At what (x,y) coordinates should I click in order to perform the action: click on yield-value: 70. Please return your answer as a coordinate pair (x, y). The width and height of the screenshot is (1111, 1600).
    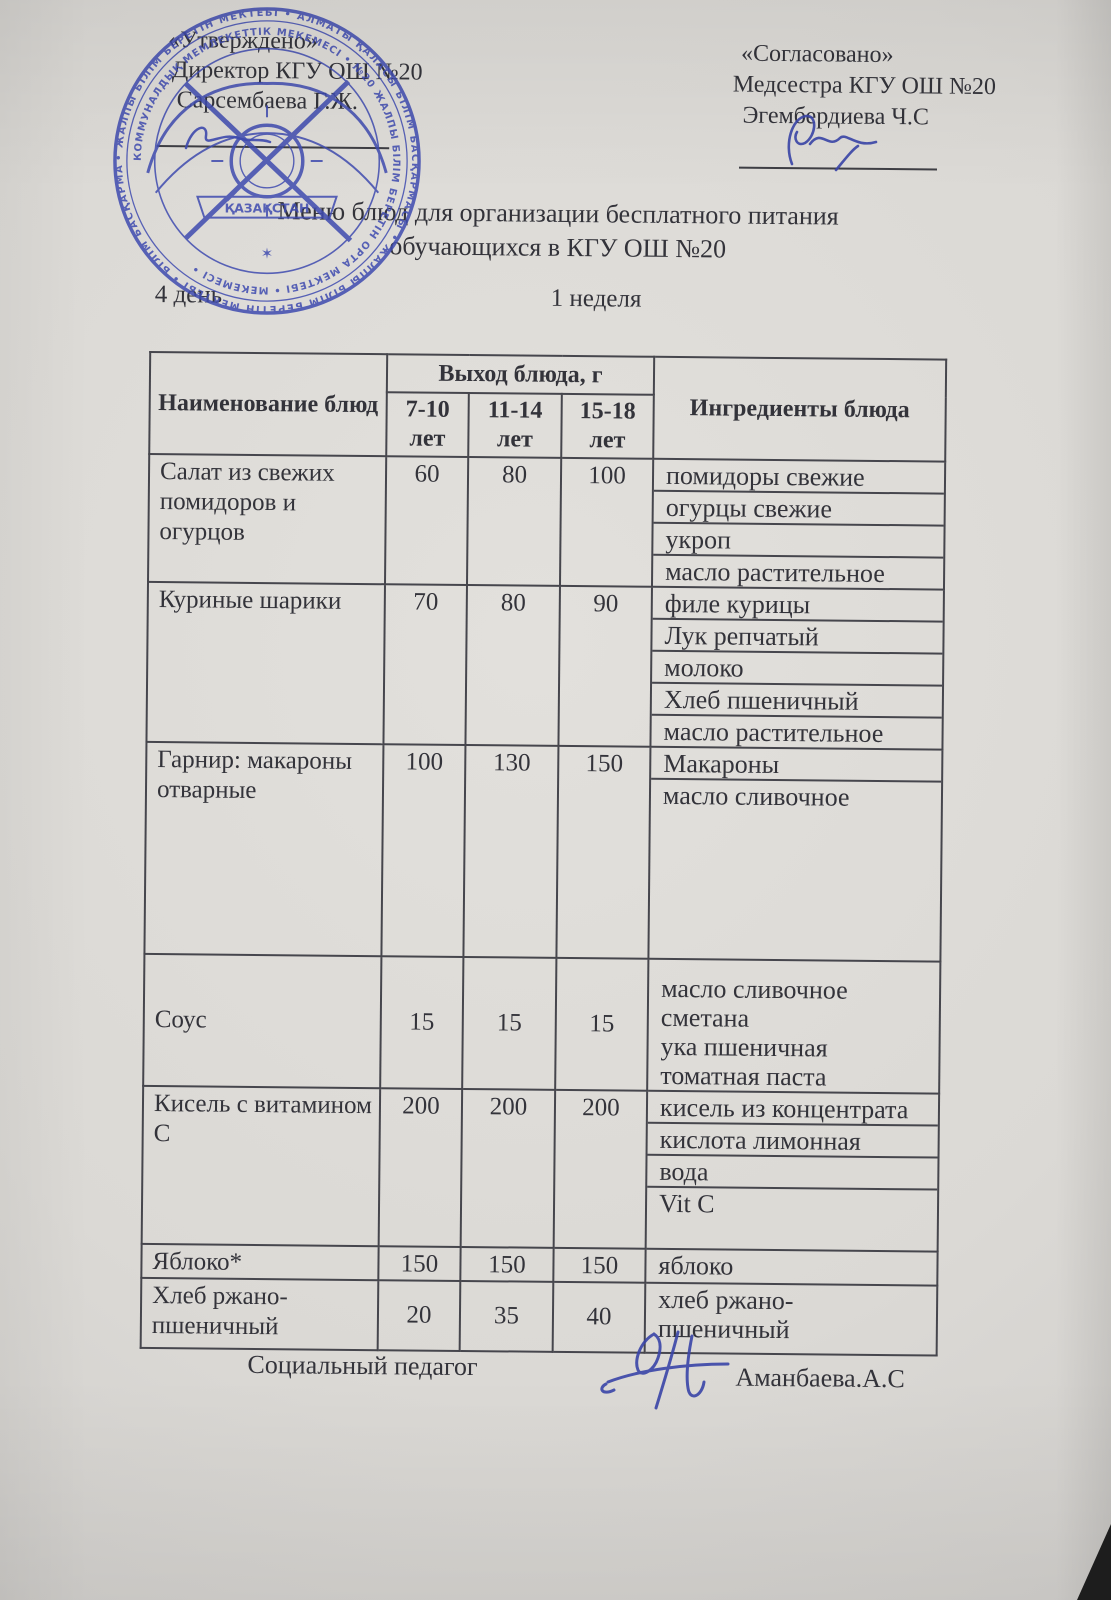
    Looking at the image, I should click on (425, 665).